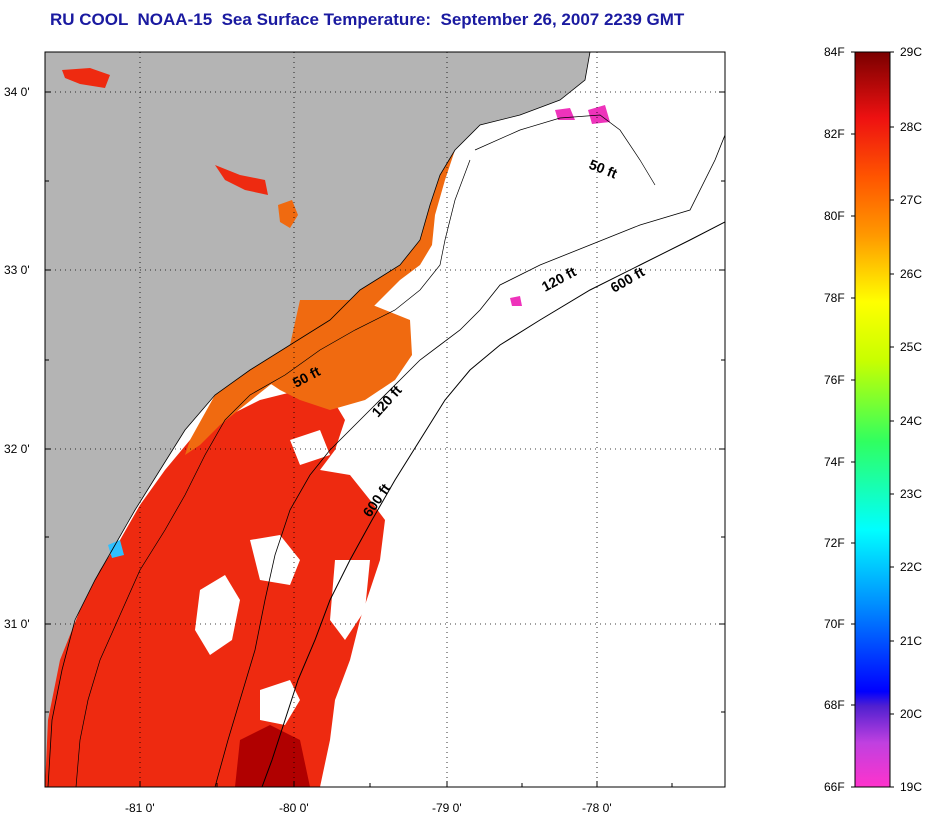  What do you see at coordinates (834, 624) in the screenshot?
I see `colorbar-f-label: 70F` at bounding box center [834, 624].